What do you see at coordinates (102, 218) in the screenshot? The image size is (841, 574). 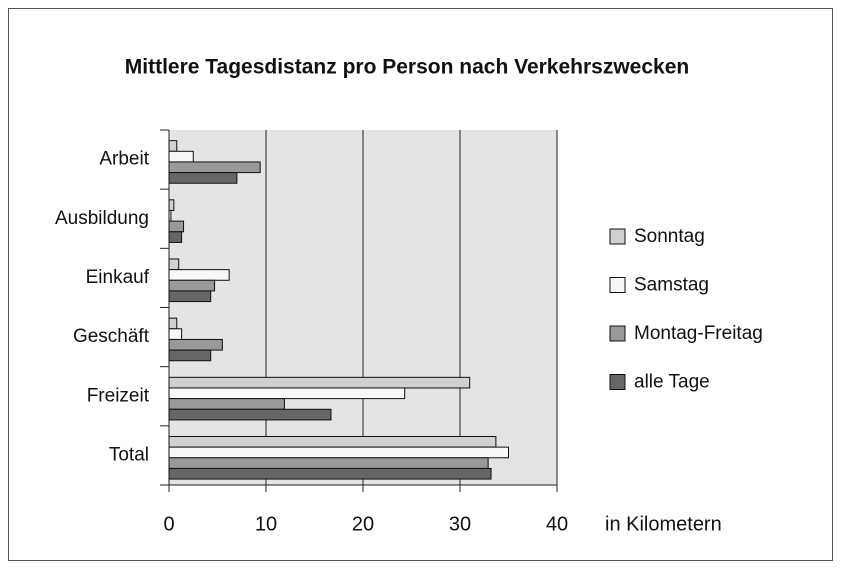 I see `y-tick-label: Ausbildung` at bounding box center [102, 218].